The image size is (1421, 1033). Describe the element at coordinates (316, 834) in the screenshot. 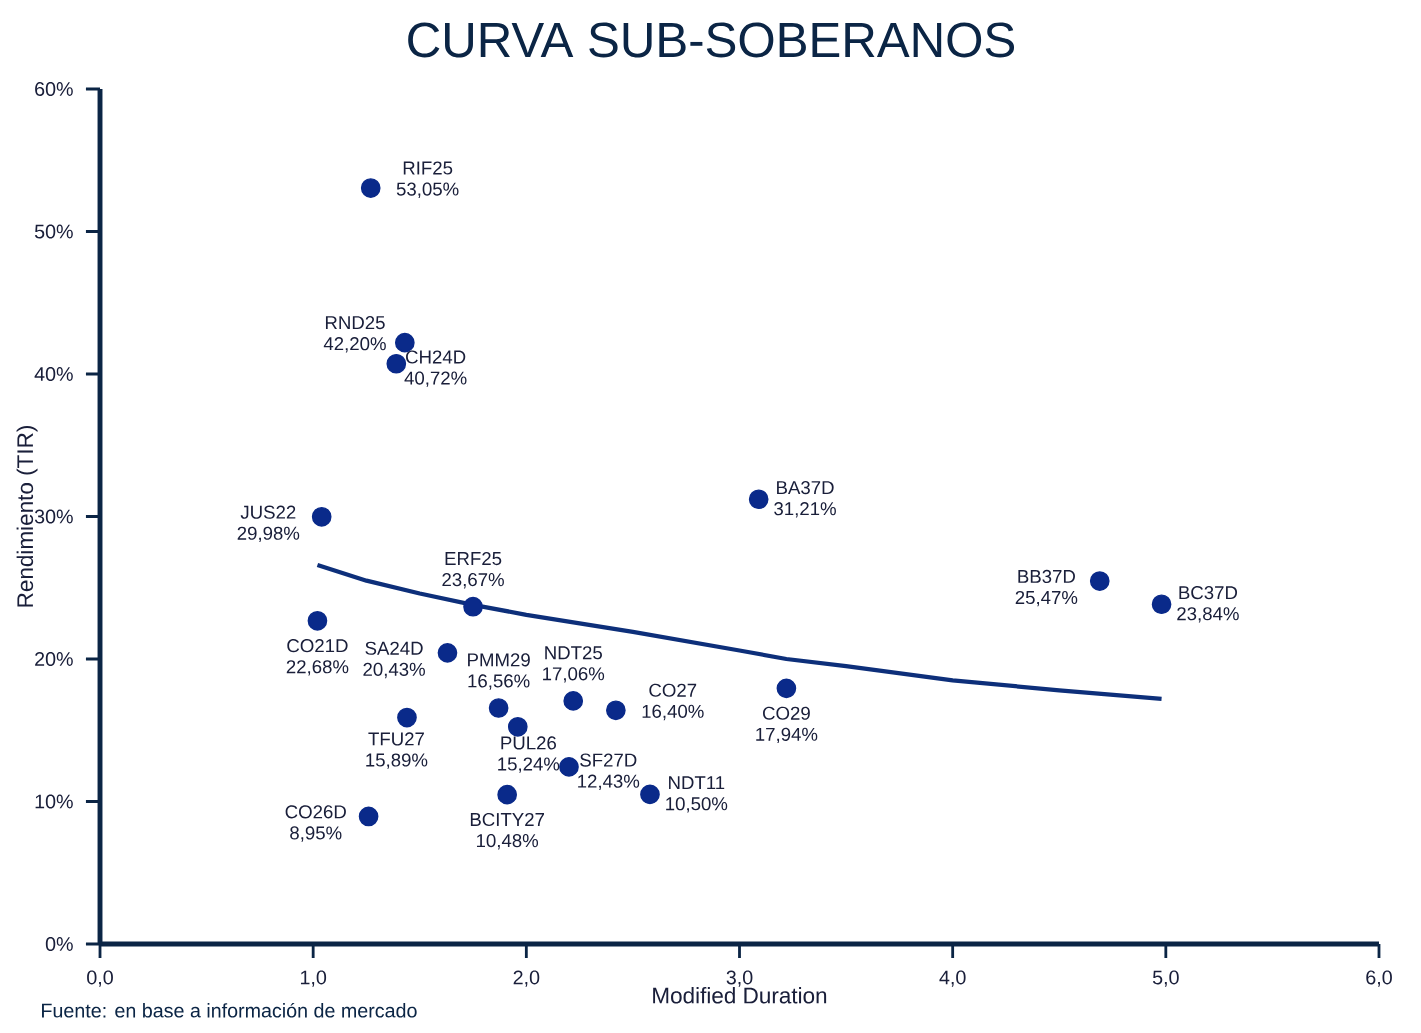

I see `data-label: 8,95%` at that location.